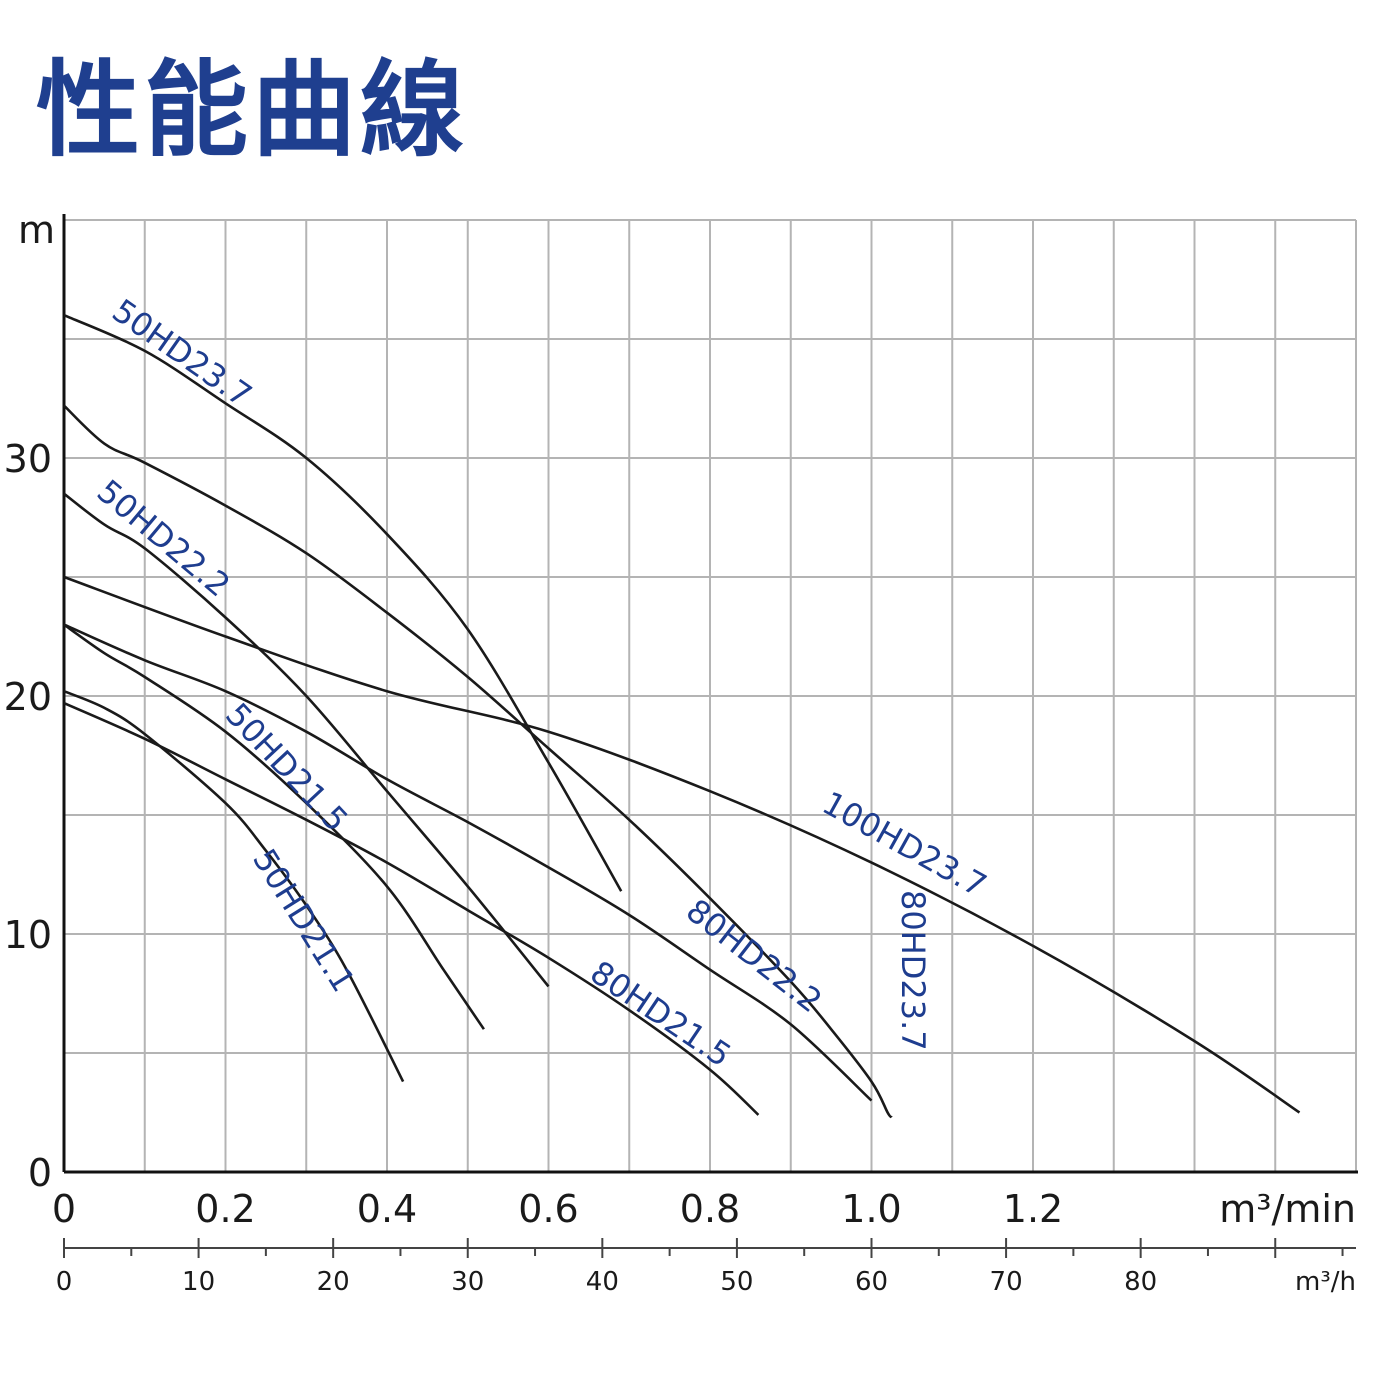  What do you see at coordinates (1325, 1282) in the screenshot?
I see `secondary-x-axis-label: m³/h` at bounding box center [1325, 1282].